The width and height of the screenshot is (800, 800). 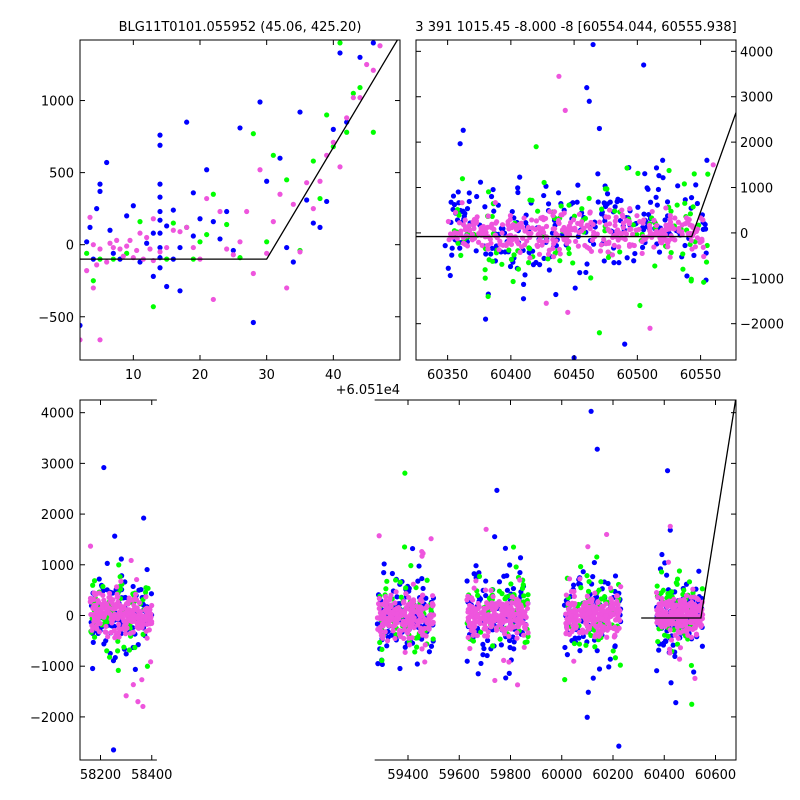 I want to click on axis-frame-left, so click(x=118, y=580).